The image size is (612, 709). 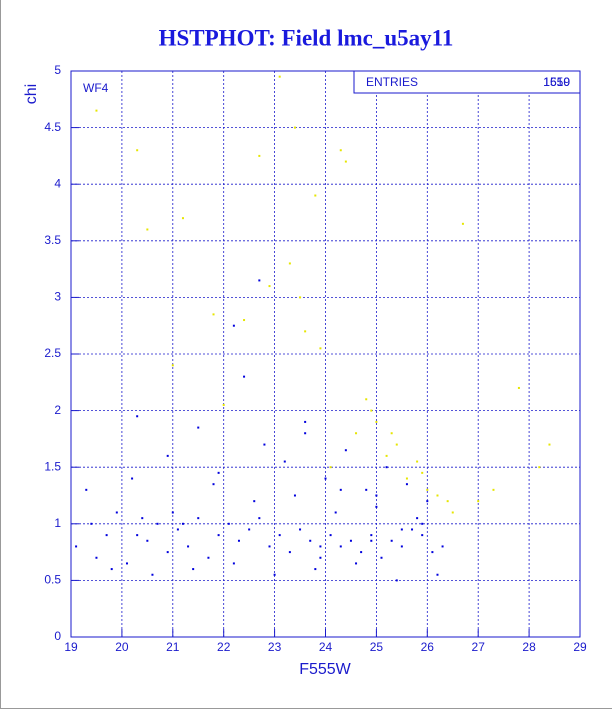 I want to click on y-tick-label: 0, so click(x=57, y=636).